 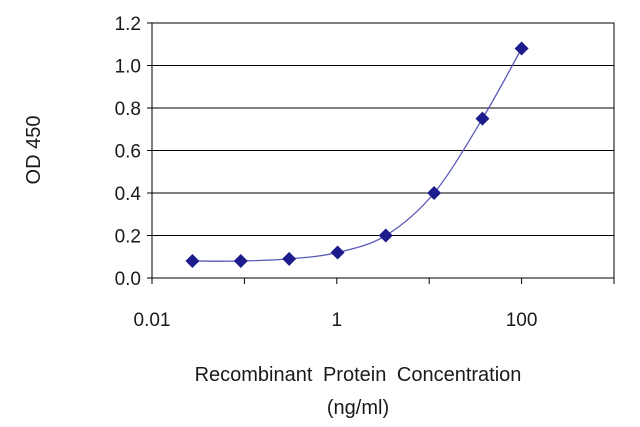 I want to click on x-axis-ticks: 0.01 1 100, so click(x=374, y=304).